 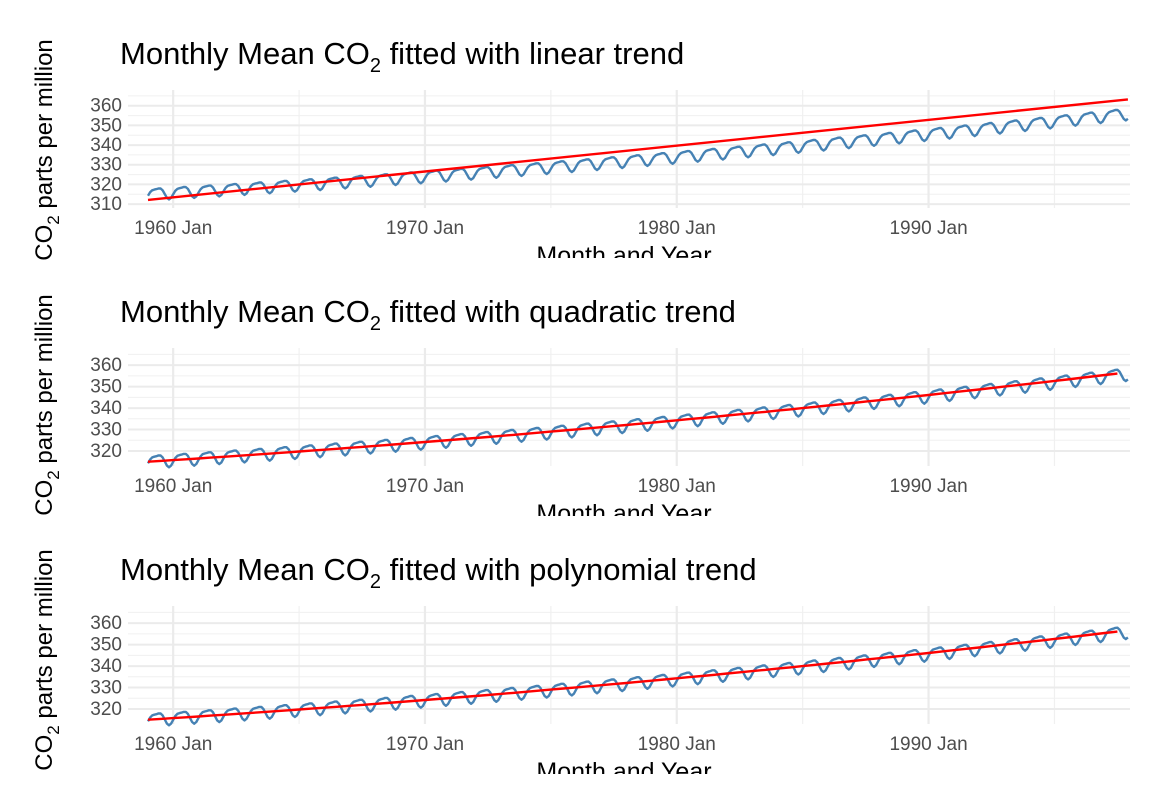 I want to click on y-tick-label: 310, so click(x=106, y=204).